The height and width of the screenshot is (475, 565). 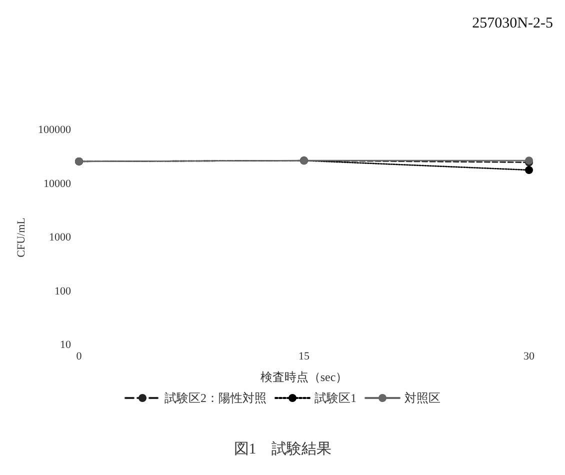 I want to click on legend-label: 対照区, so click(x=422, y=398).